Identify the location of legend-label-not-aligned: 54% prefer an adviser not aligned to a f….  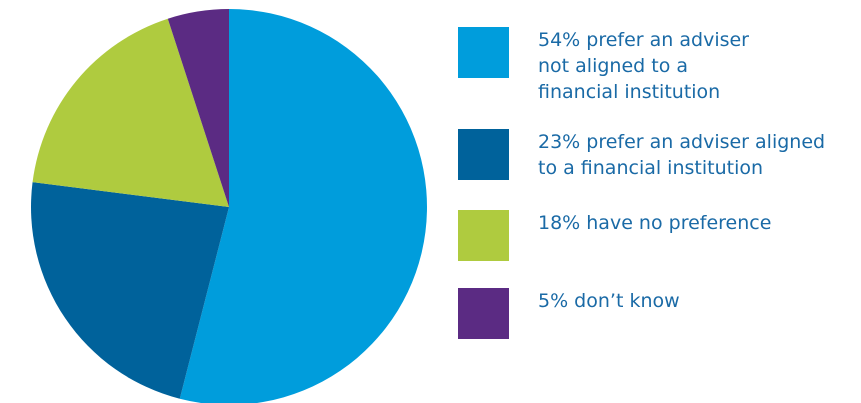
(643, 66).